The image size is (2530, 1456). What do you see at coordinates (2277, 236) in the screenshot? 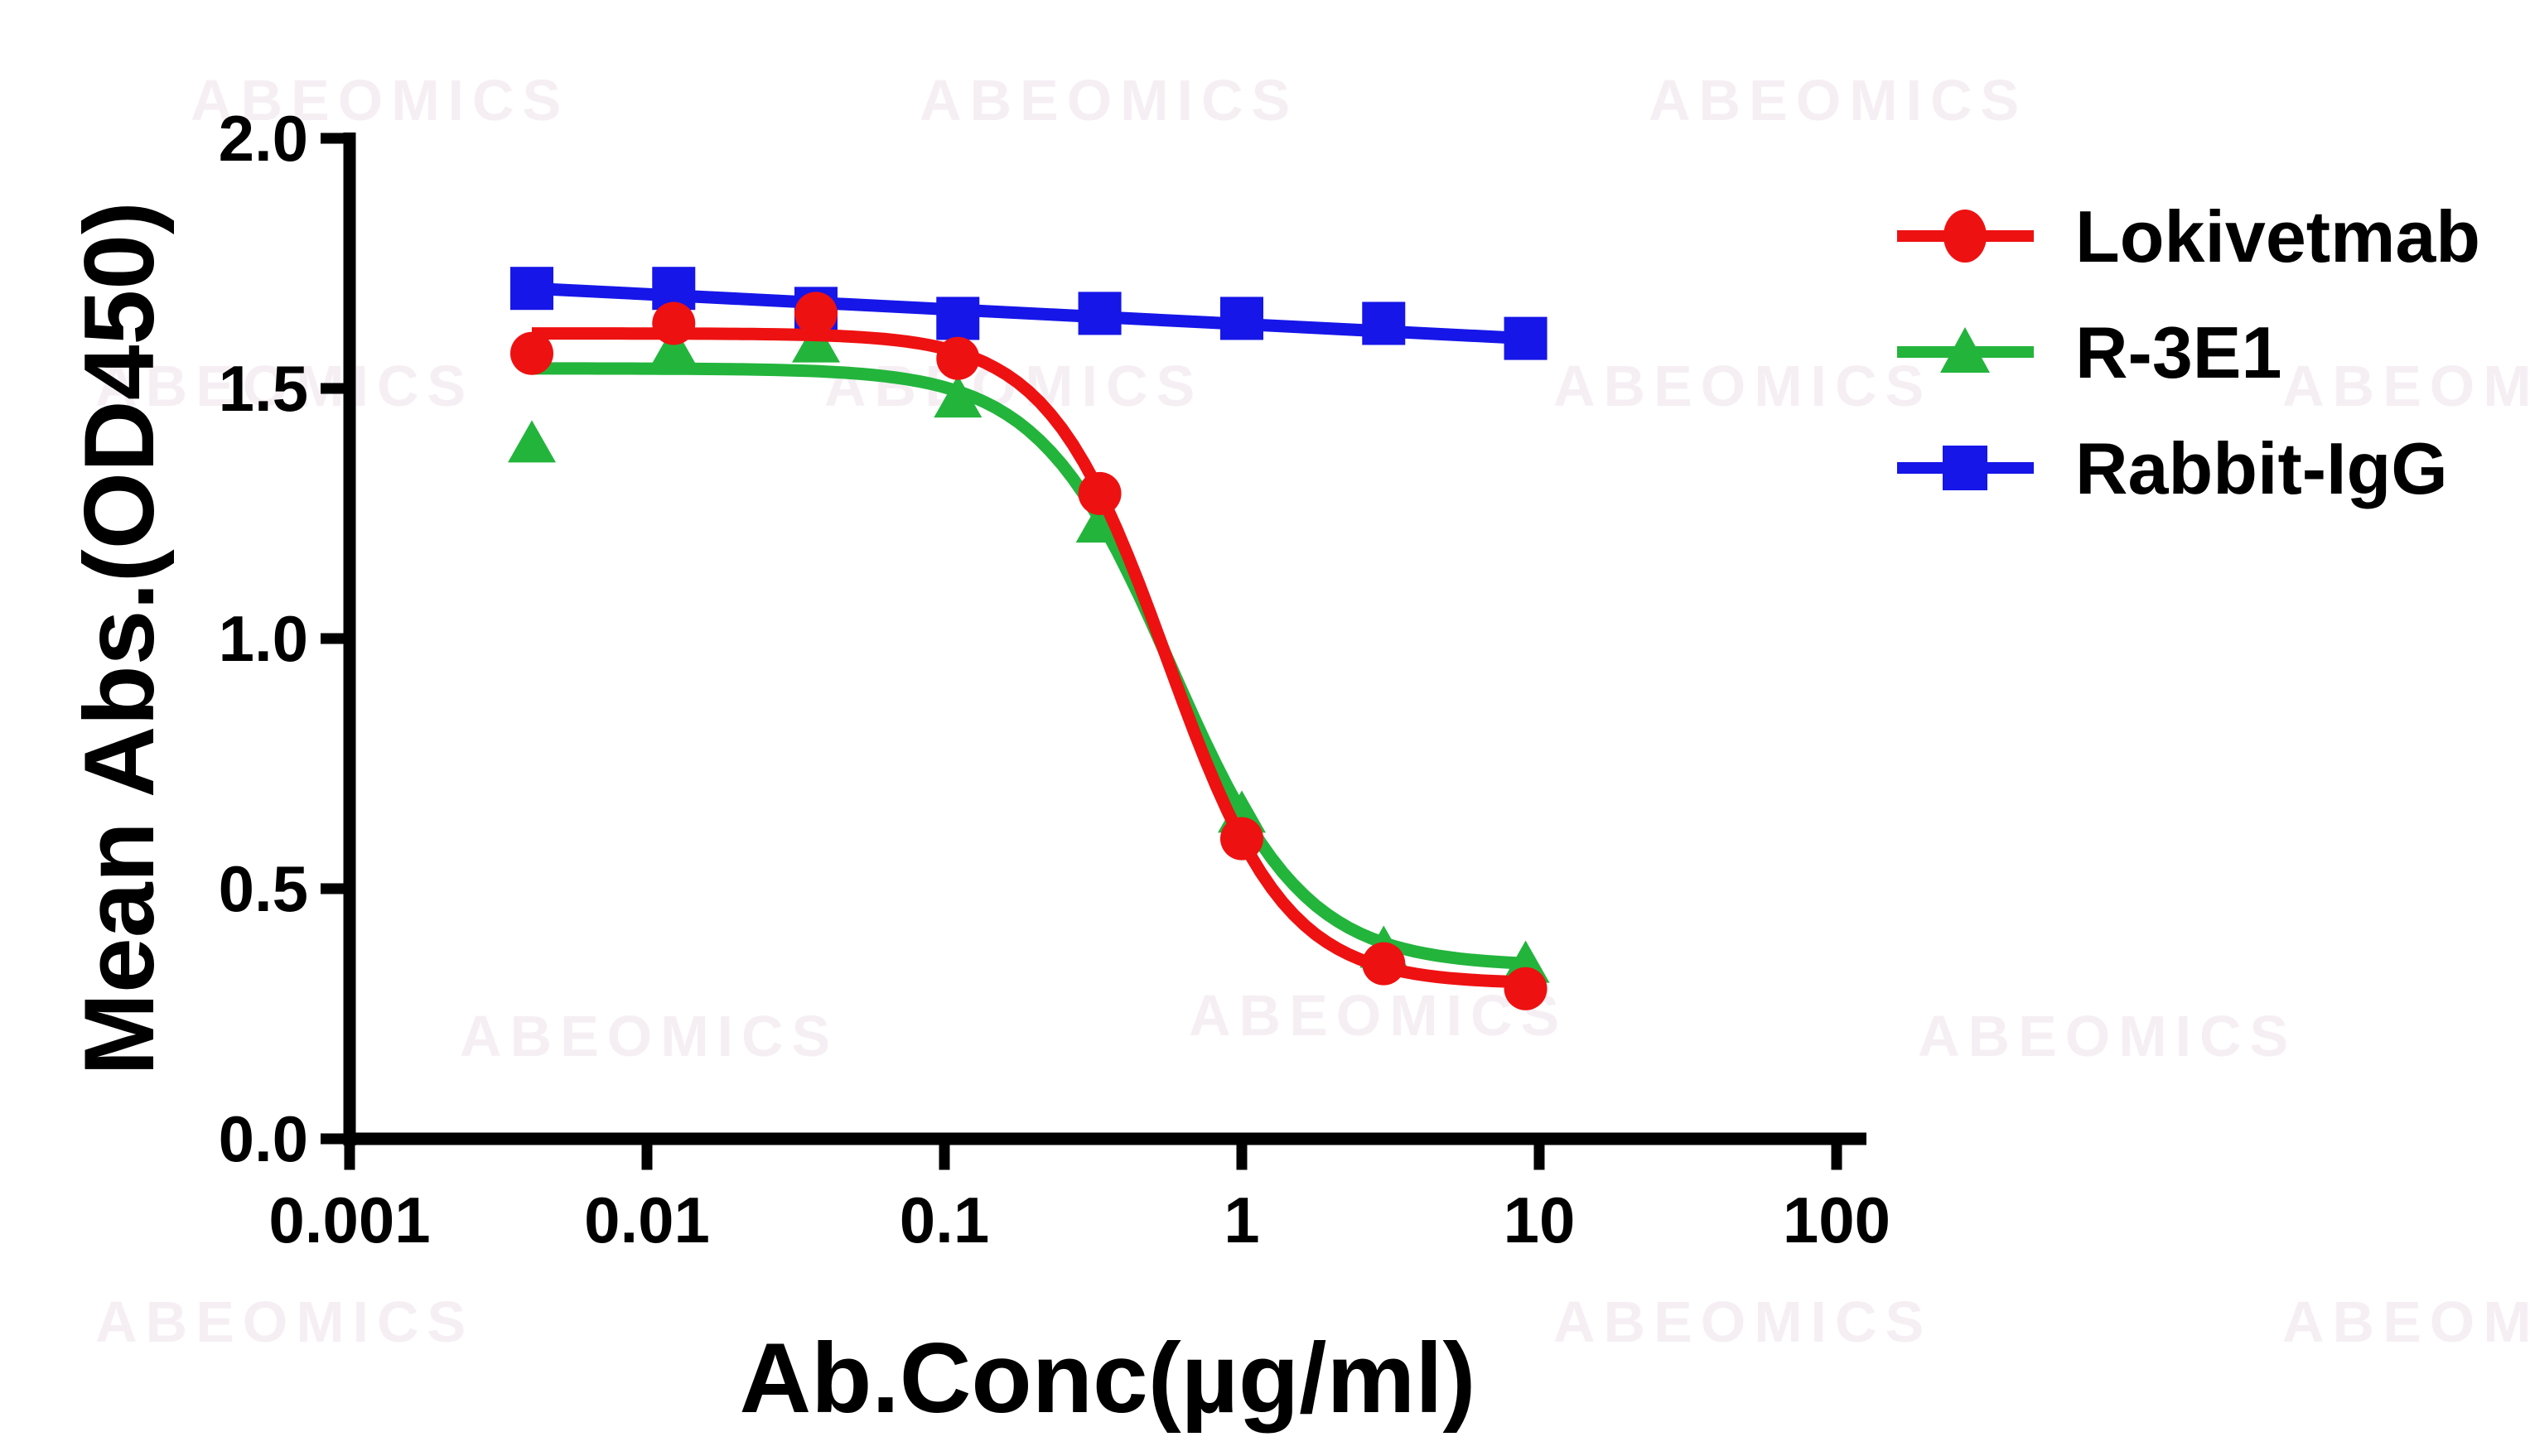
I see `legend-label: Lokivetmab` at bounding box center [2277, 236].